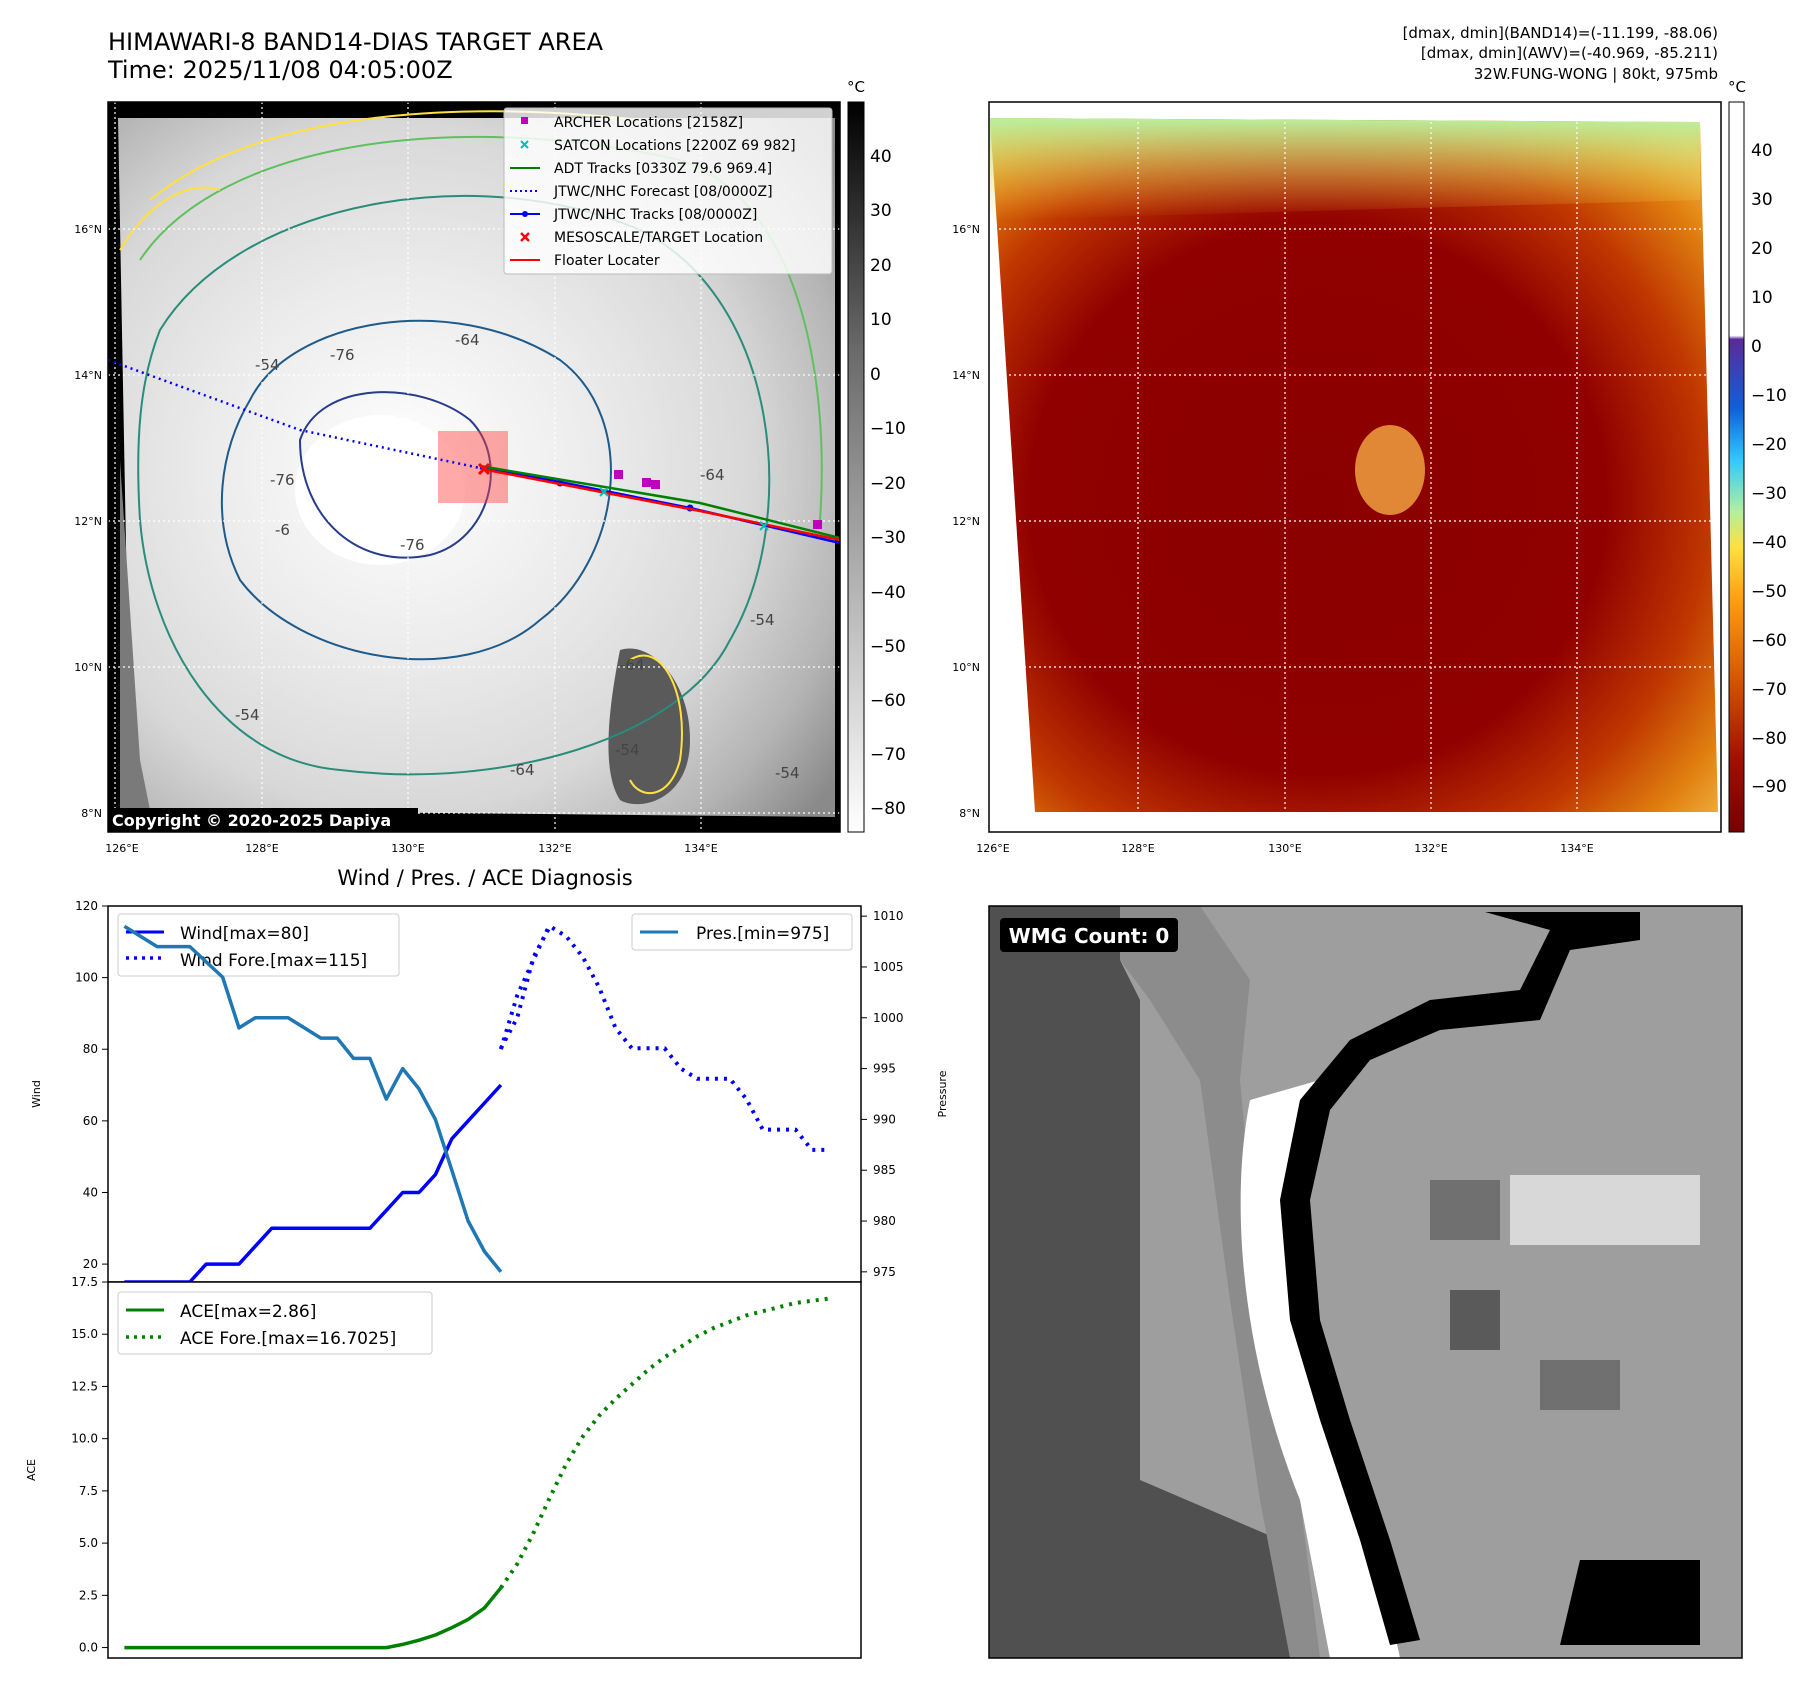  Describe the element at coordinates (875, 375) in the screenshot. I see `svg-text: 0` at that location.